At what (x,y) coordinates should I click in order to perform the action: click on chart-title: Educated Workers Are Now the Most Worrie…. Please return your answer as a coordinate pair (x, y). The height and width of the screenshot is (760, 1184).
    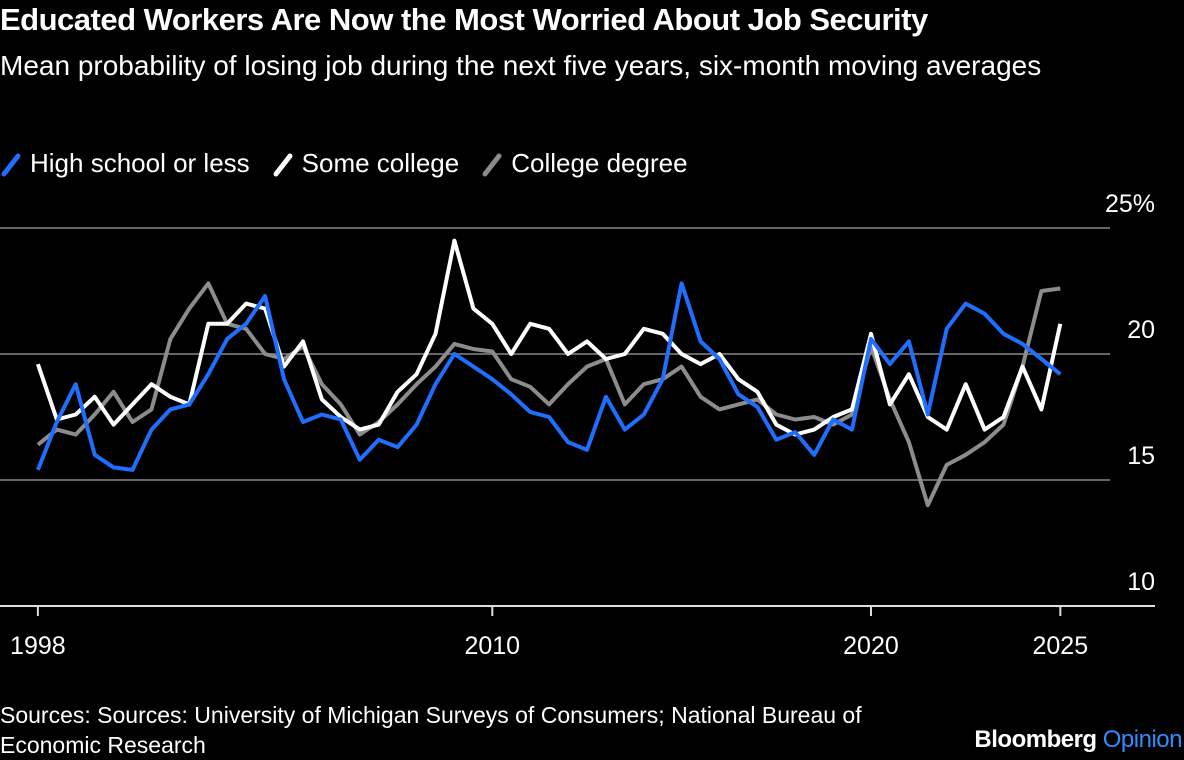
    Looking at the image, I should click on (464, 19).